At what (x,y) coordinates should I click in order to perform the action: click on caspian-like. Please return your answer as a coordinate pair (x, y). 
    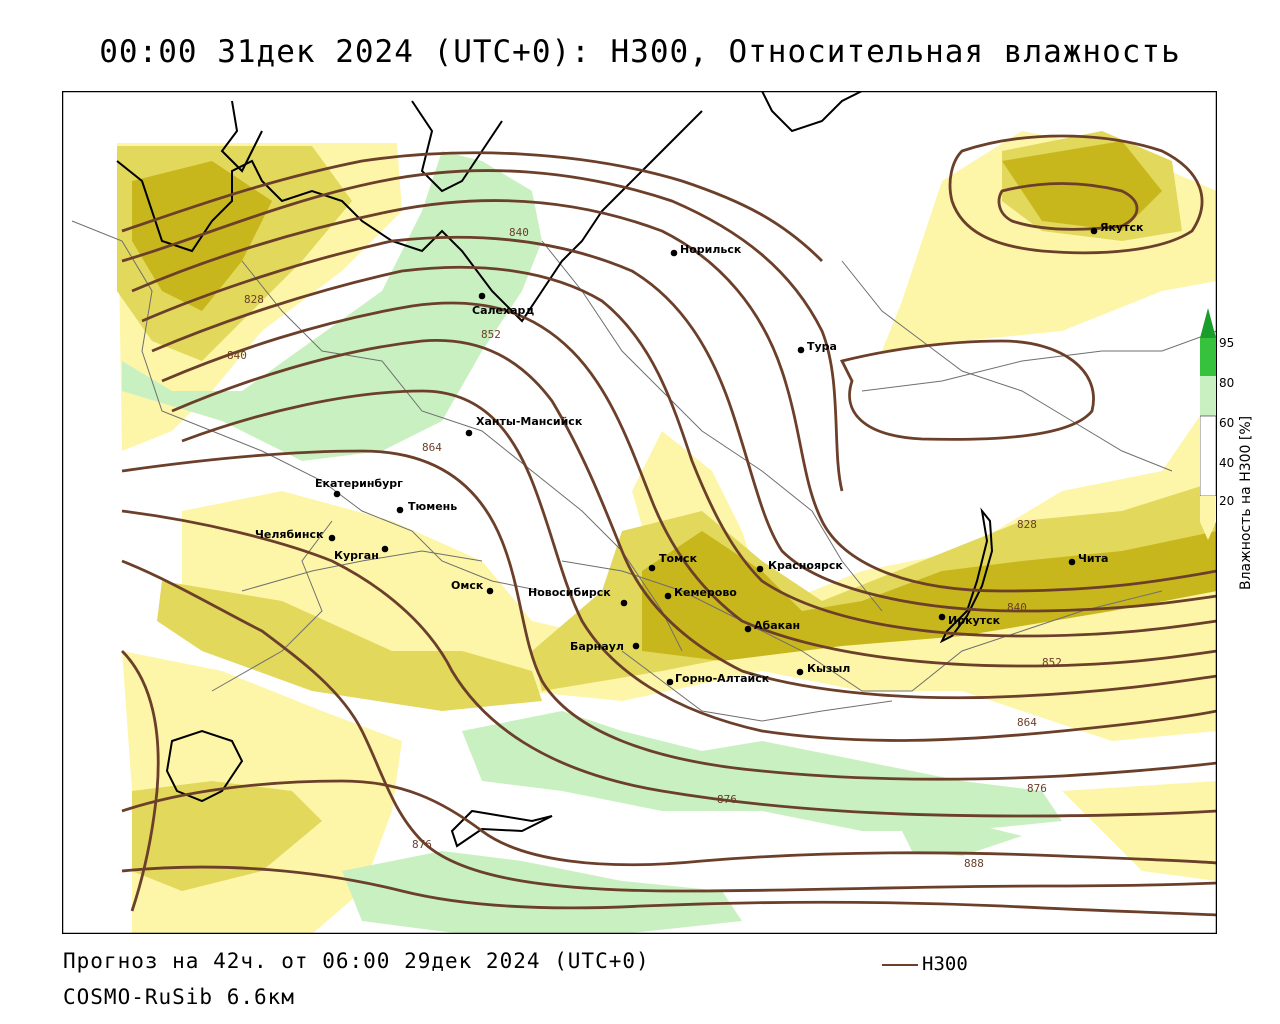
    Looking at the image, I should click on (204, 766).